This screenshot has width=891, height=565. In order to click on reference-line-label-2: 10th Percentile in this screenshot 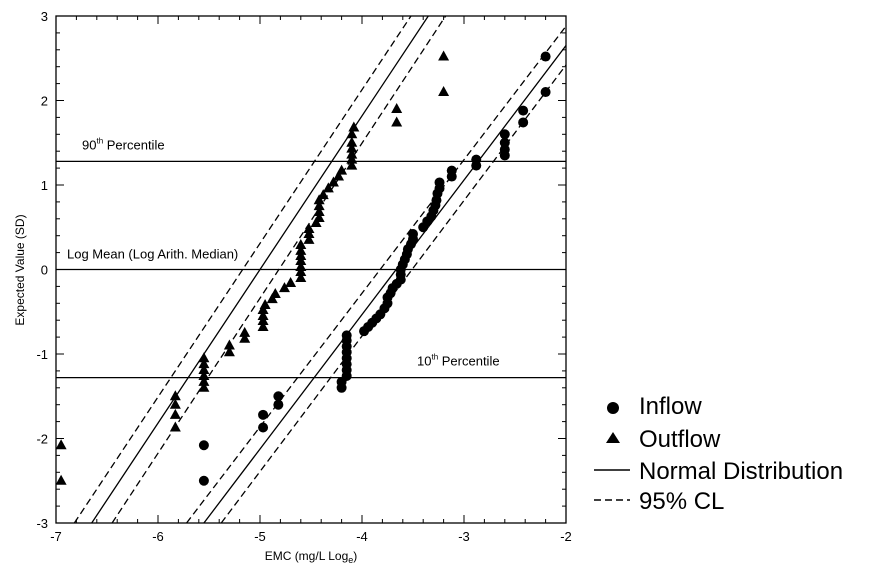, I will do `click(458, 361)`.